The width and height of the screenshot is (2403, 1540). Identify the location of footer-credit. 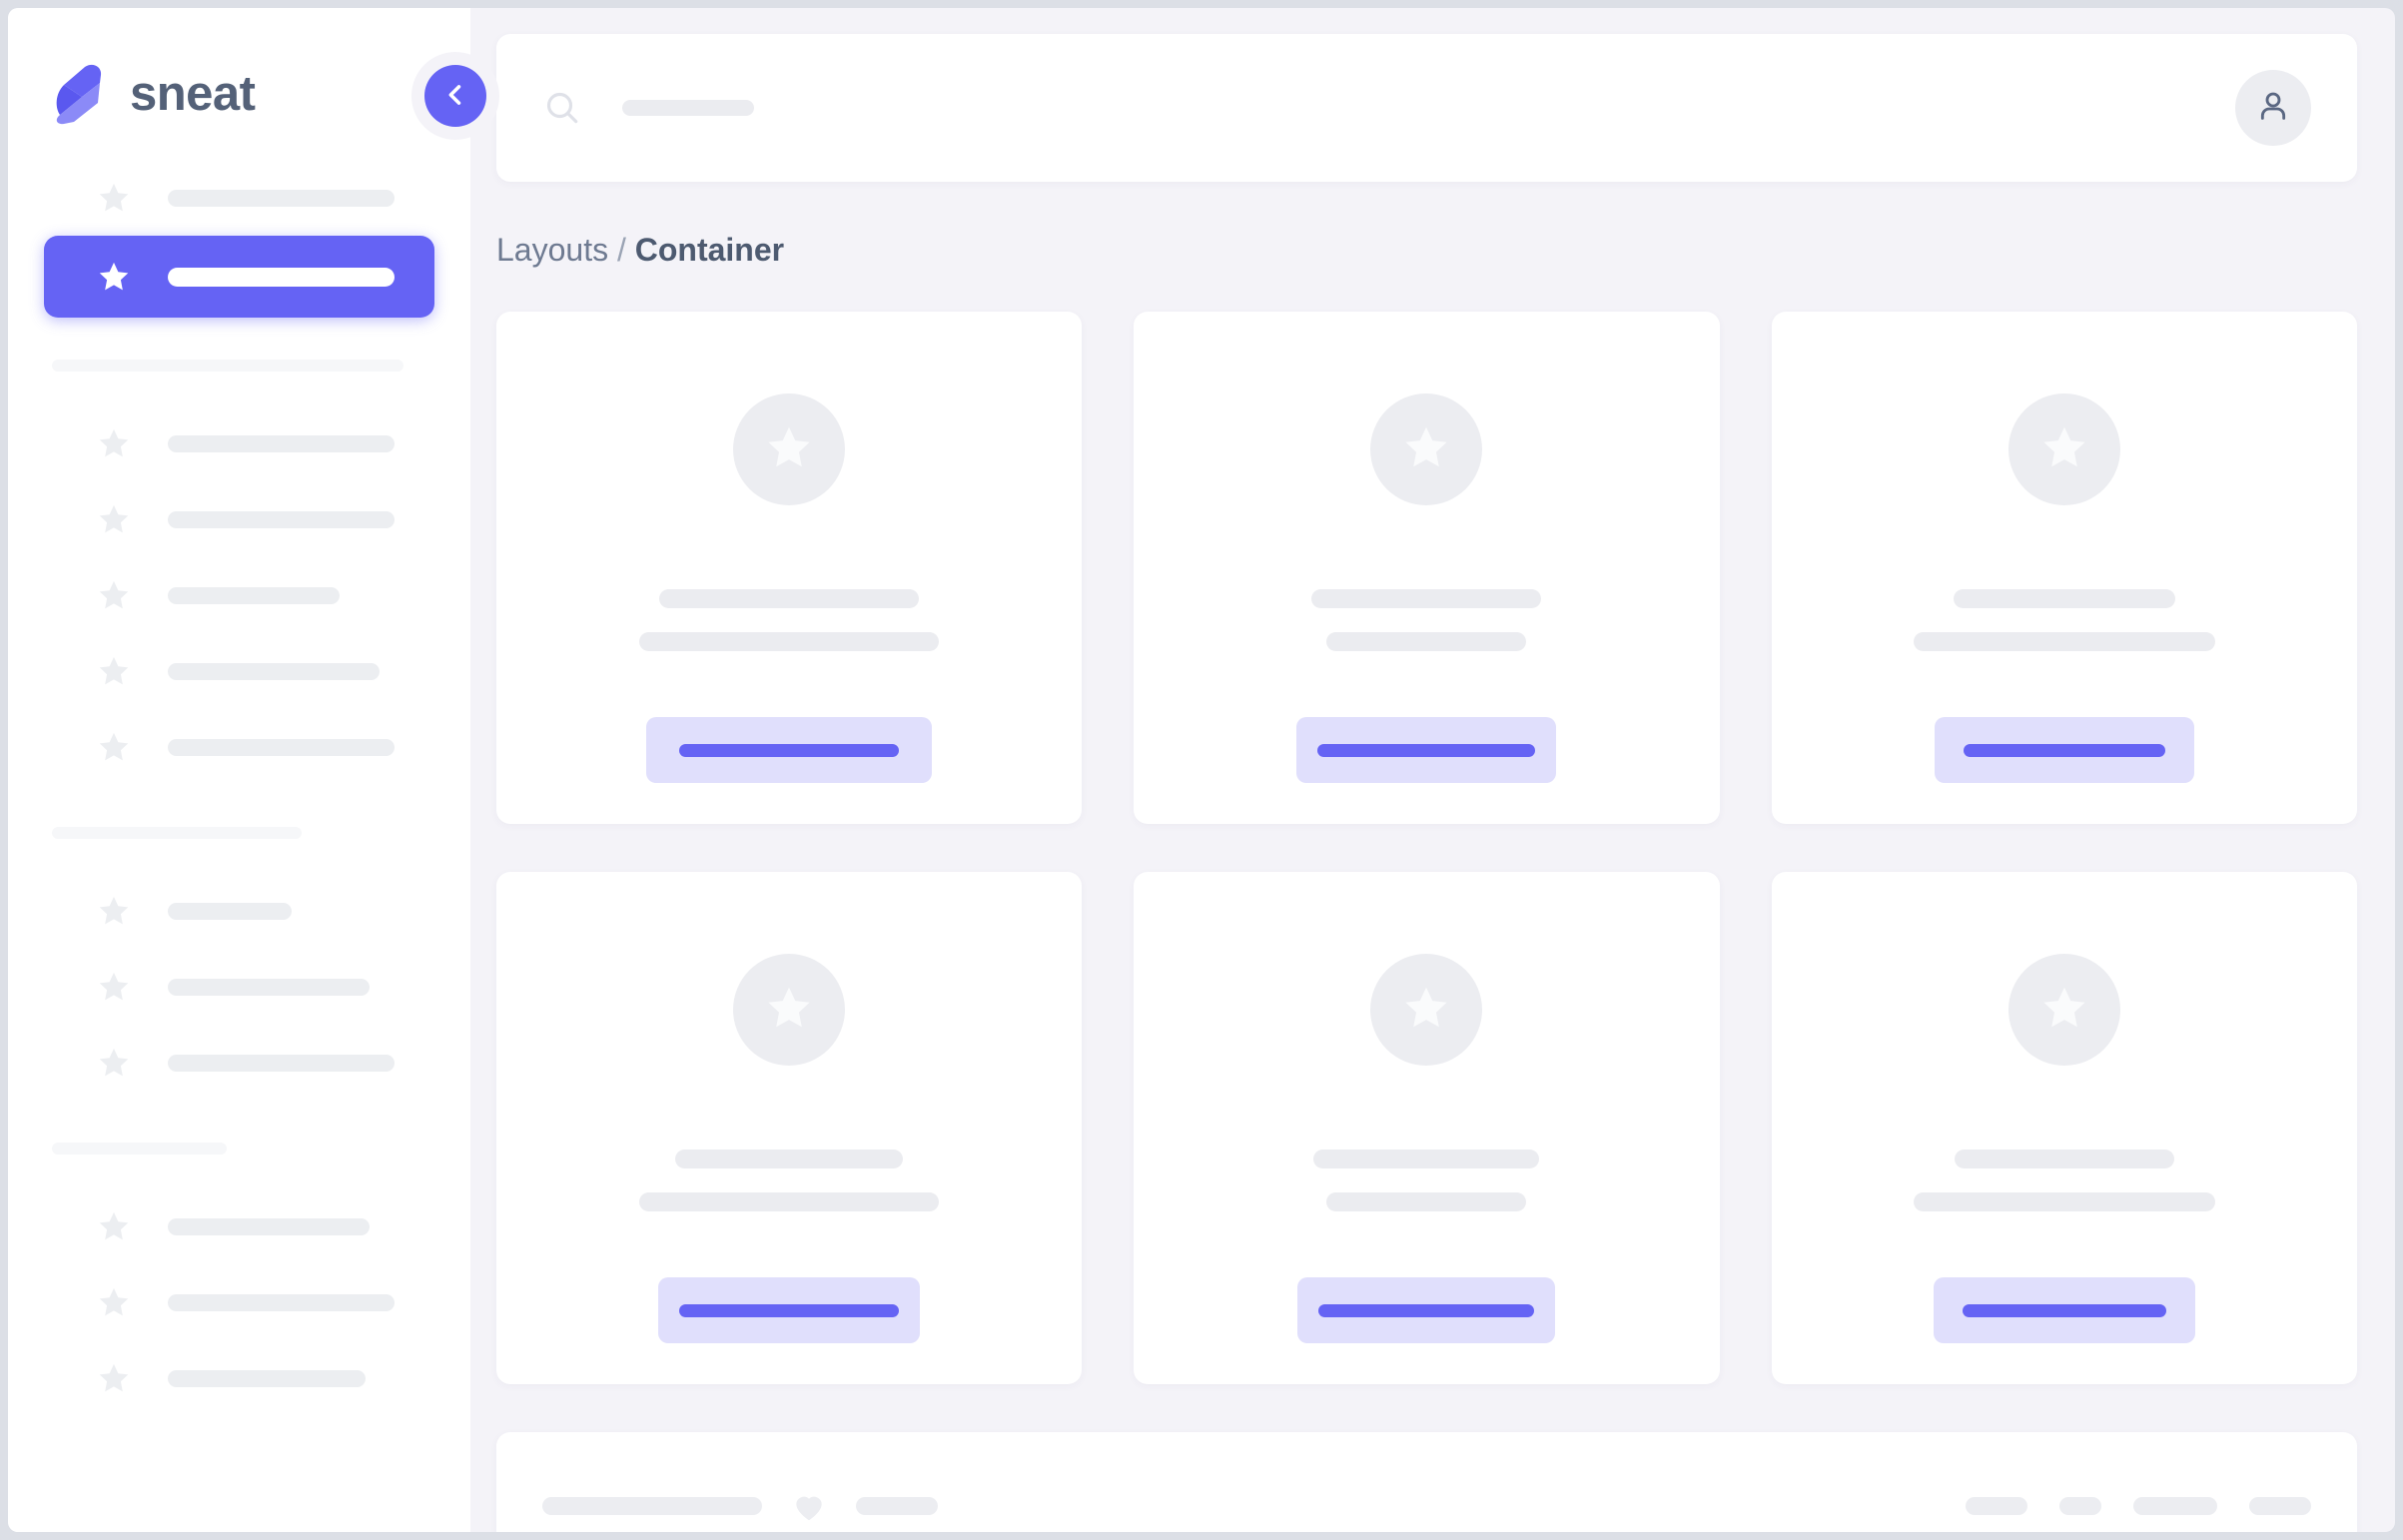
(740, 1506).